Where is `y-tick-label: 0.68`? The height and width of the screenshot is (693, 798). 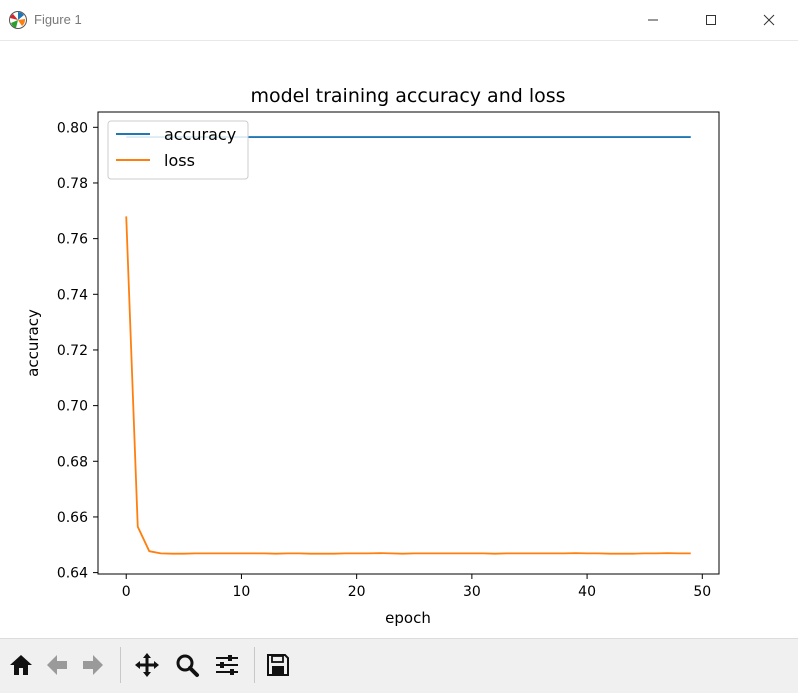
y-tick-label: 0.68 is located at coordinates (72, 462).